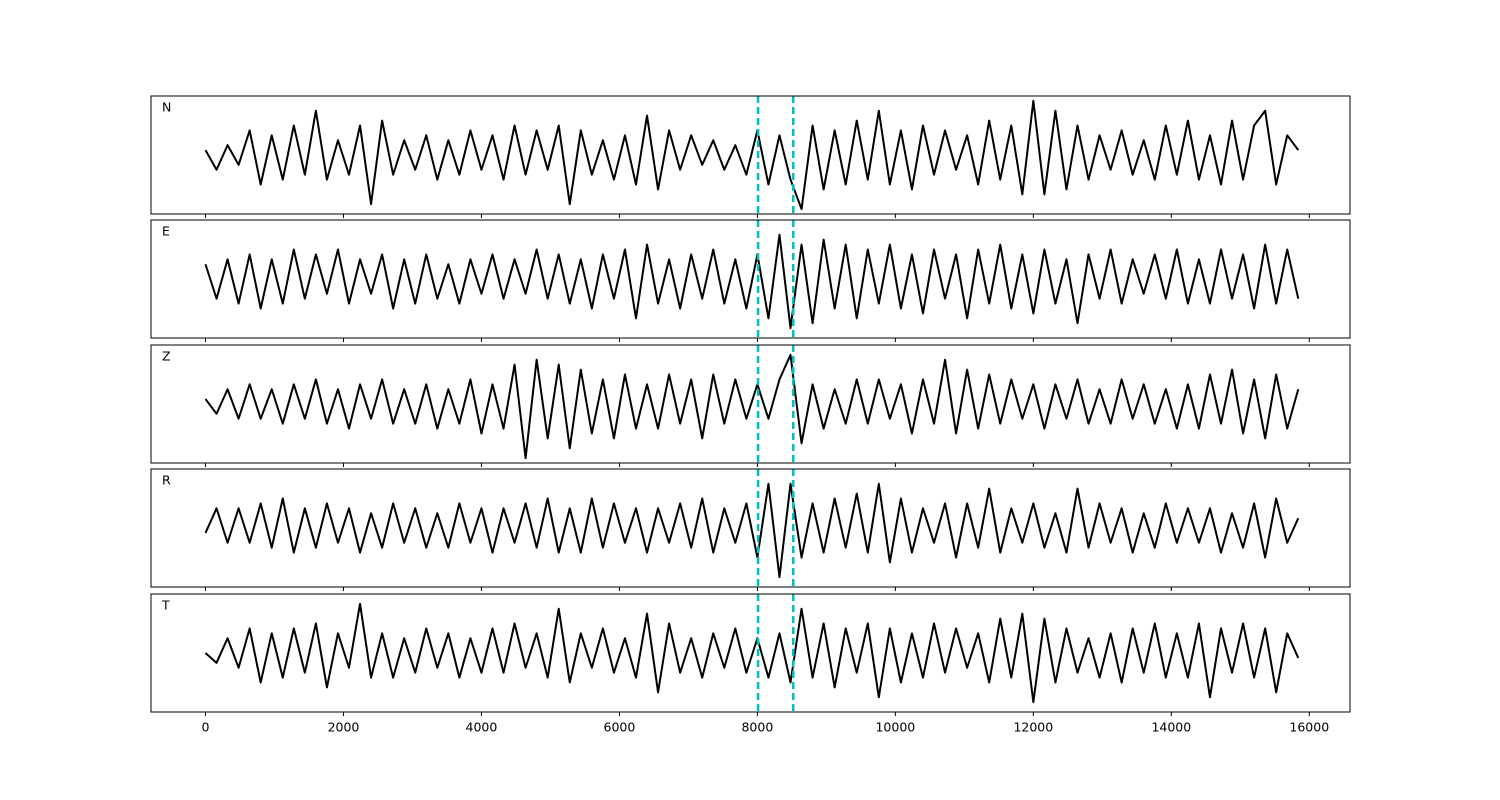 The height and width of the screenshot is (800, 1500). What do you see at coordinates (757, 727) in the screenshot?
I see `x-tick-label: 8000` at bounding box center [757, 727].